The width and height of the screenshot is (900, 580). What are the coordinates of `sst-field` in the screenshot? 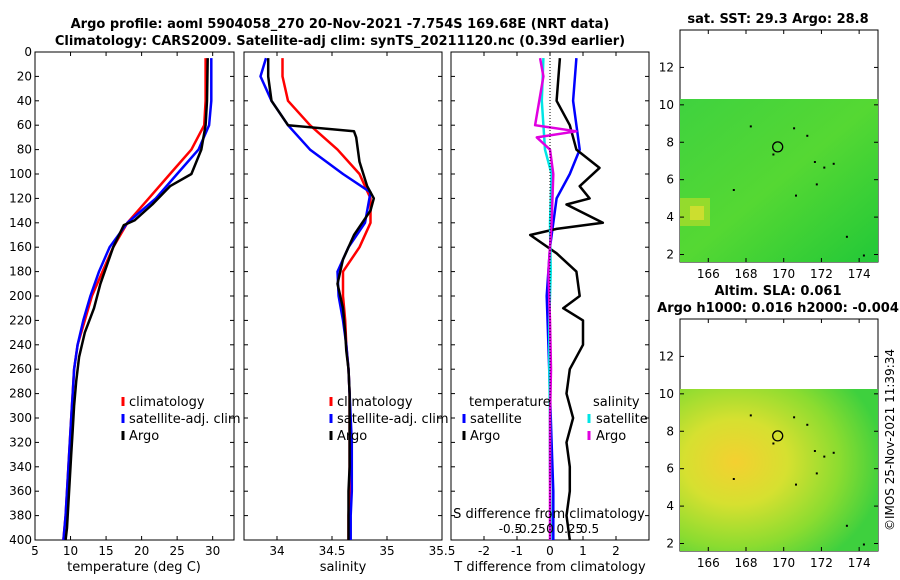 It's located at (779, 180).